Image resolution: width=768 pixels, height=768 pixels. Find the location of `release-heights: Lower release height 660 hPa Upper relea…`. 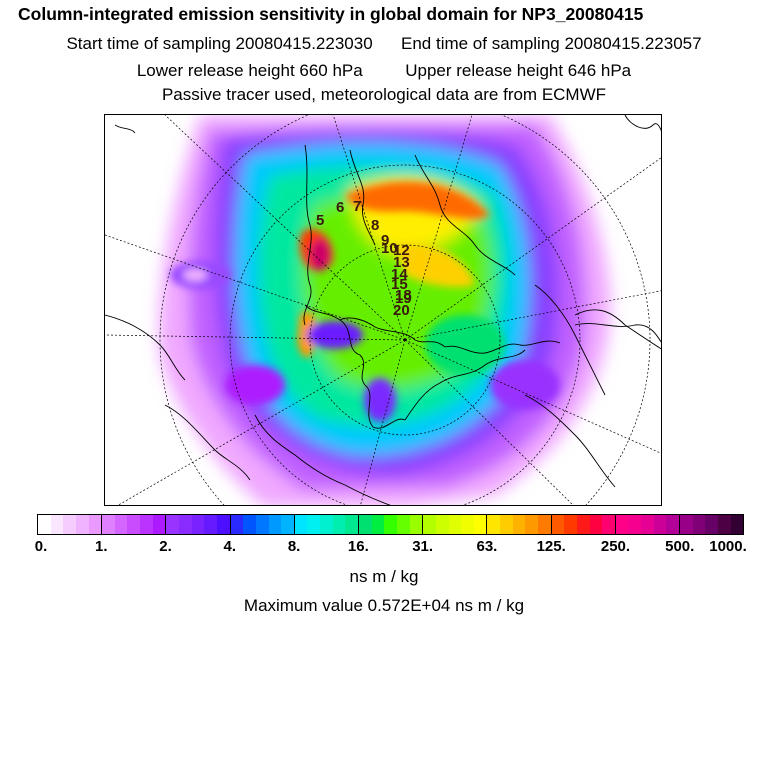

release-heights: Lower release height 660 hPa Upper relea… is located at coordinates (384, 71).